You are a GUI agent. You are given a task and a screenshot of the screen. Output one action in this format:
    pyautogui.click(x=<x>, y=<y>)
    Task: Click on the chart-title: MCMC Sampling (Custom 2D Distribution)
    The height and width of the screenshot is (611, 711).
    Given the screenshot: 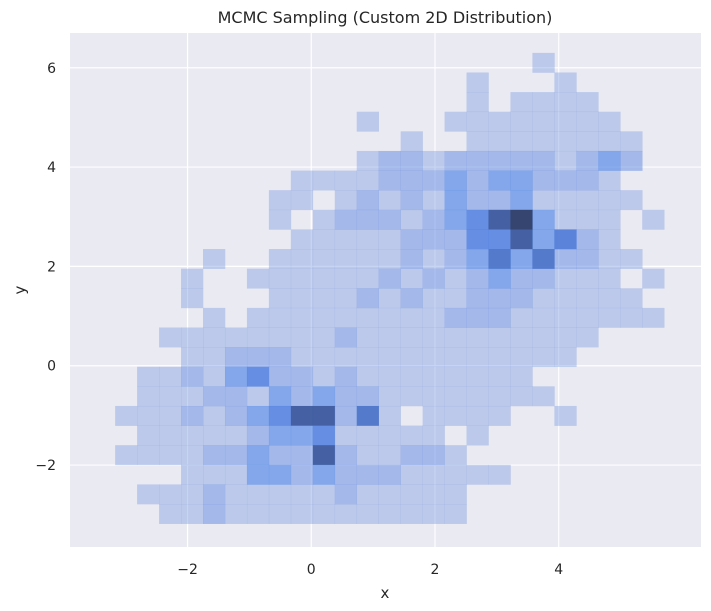 What is the action you would take?
    pyautogui.click(x=385, y=17)
    